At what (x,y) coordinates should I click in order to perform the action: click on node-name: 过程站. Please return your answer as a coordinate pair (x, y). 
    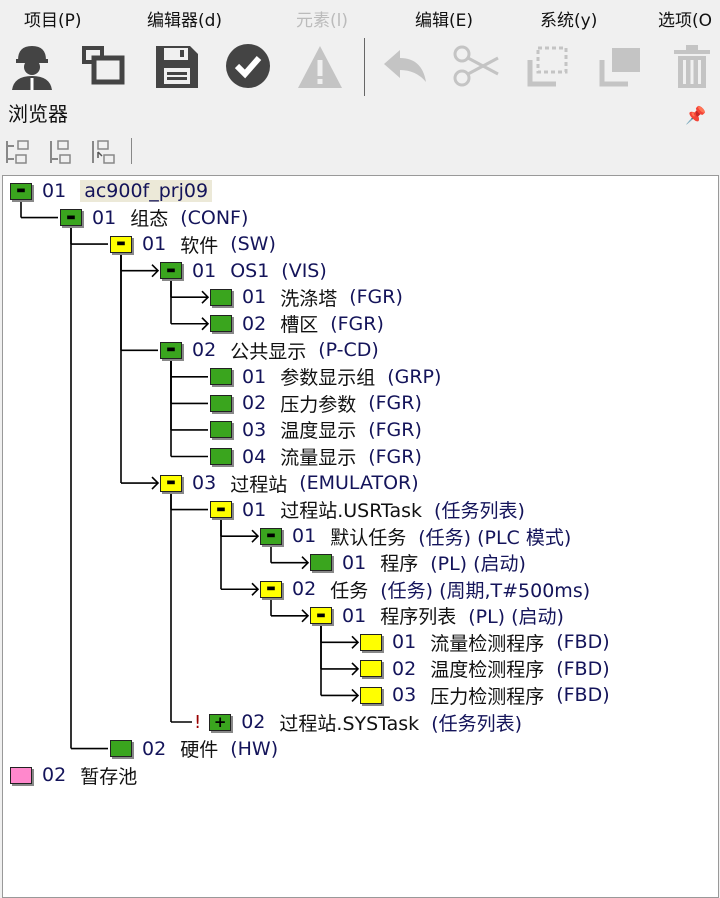
    Looking at the image, I should click on (259, 484).